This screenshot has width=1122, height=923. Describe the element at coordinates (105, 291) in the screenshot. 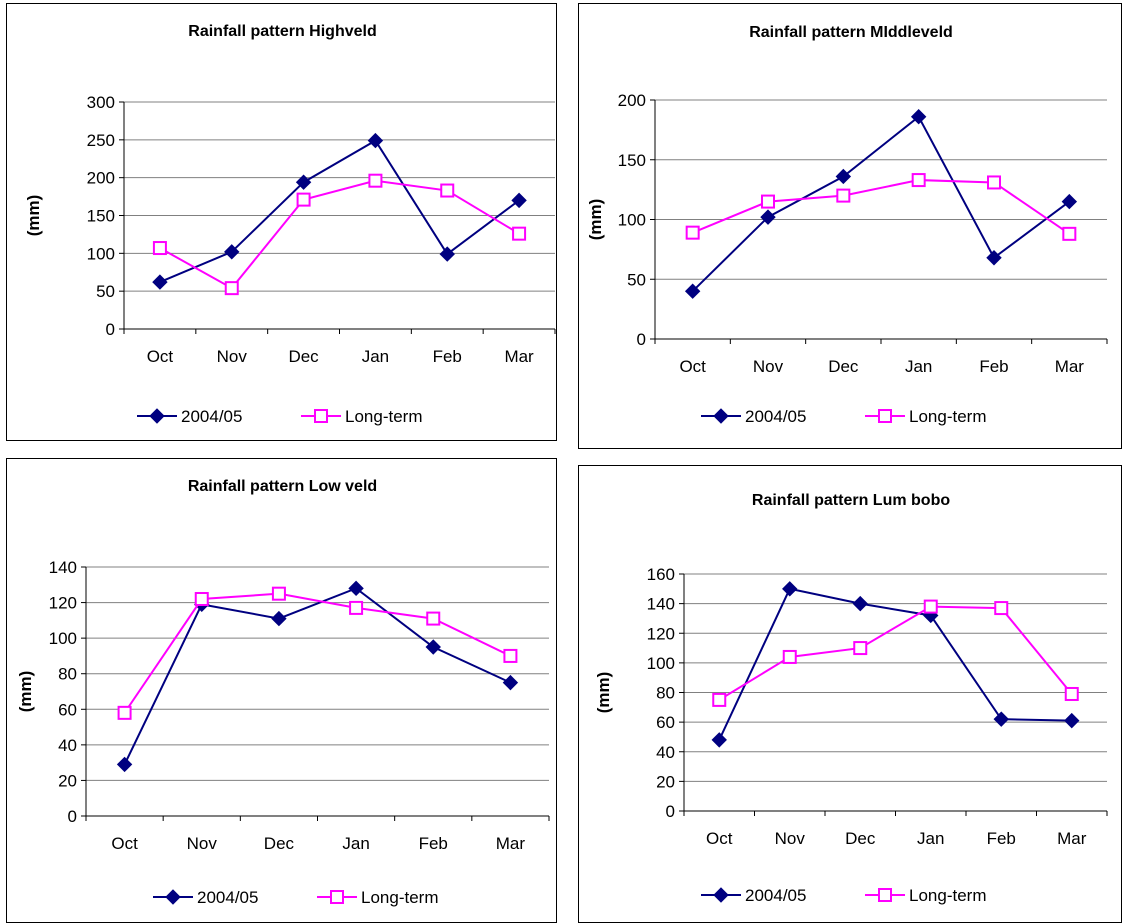

I see `y-tick-label: 50` at that location.